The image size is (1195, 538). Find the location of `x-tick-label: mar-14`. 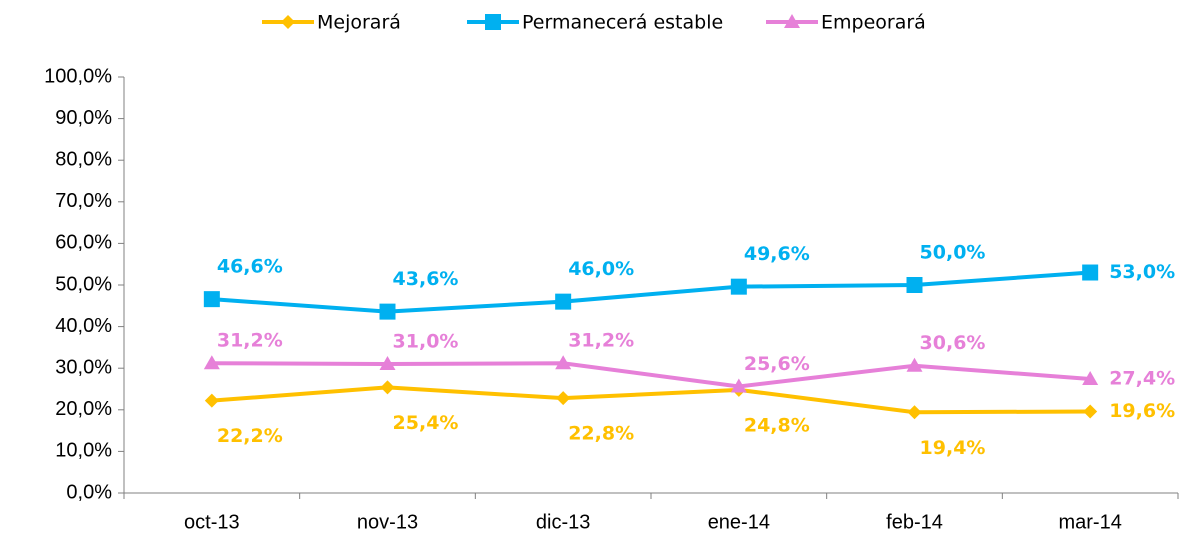

x-tick-label: mar-14 is located at coordinates (1089, 522).